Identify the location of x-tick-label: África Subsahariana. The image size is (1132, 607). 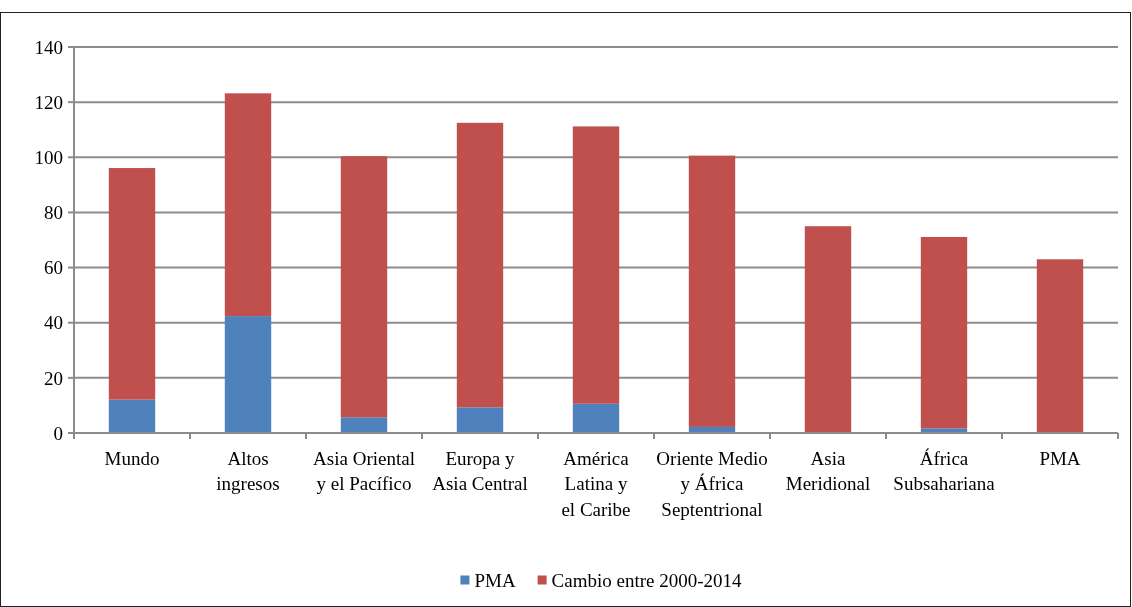
(944, 471).